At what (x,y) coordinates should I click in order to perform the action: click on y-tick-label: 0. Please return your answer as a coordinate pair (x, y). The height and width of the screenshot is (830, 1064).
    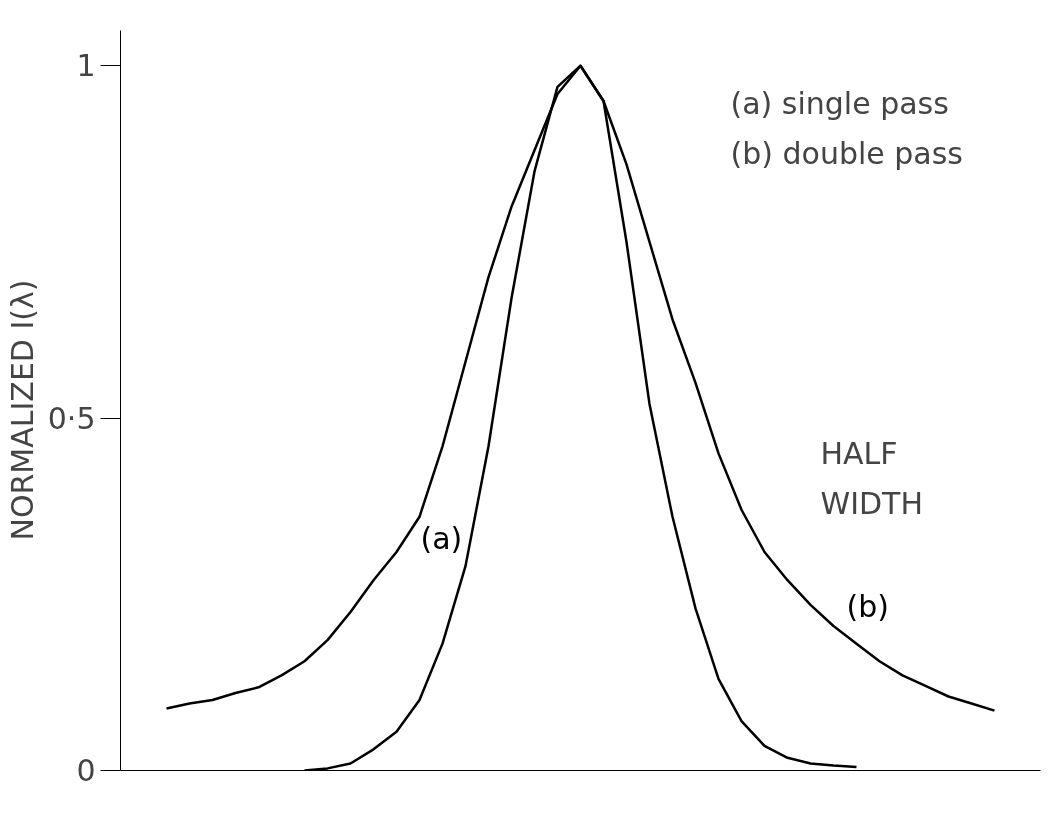
    Looking at the image, I should click on (86, 770).